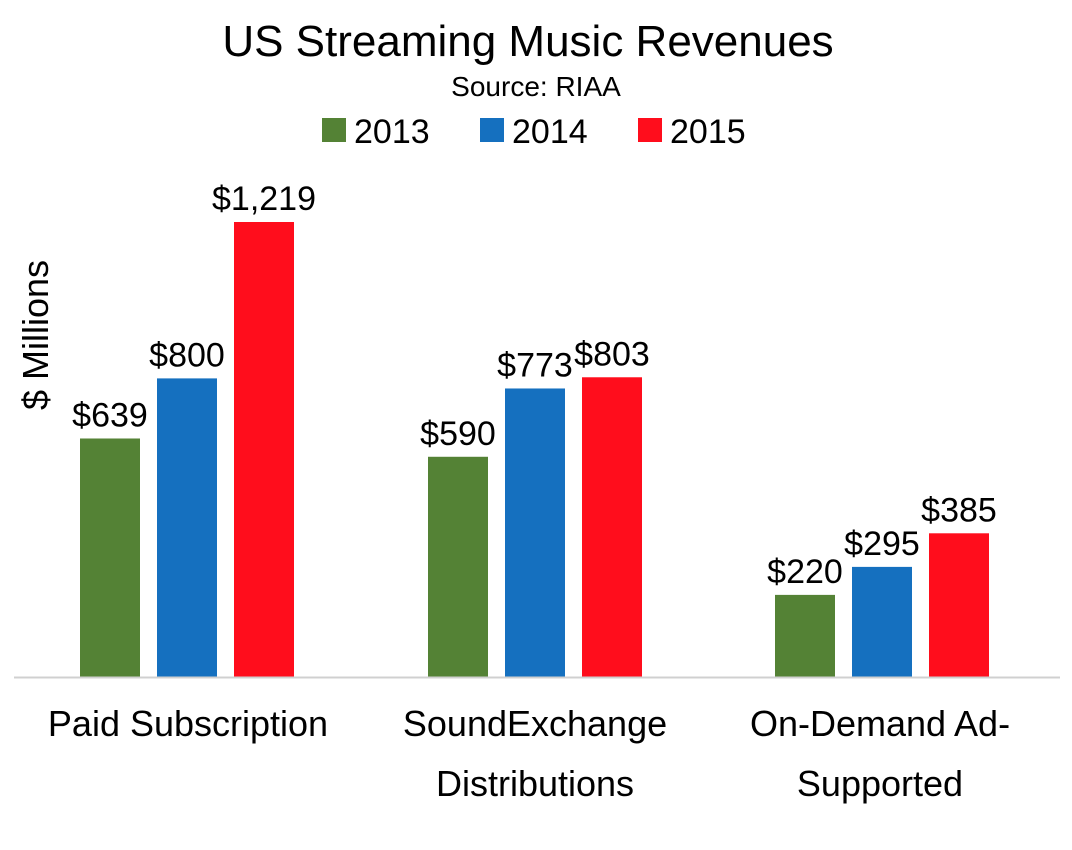  Describe the element at coordinates (264, 449) in the screenshot. I see `bar-2015-cat1` at that location.